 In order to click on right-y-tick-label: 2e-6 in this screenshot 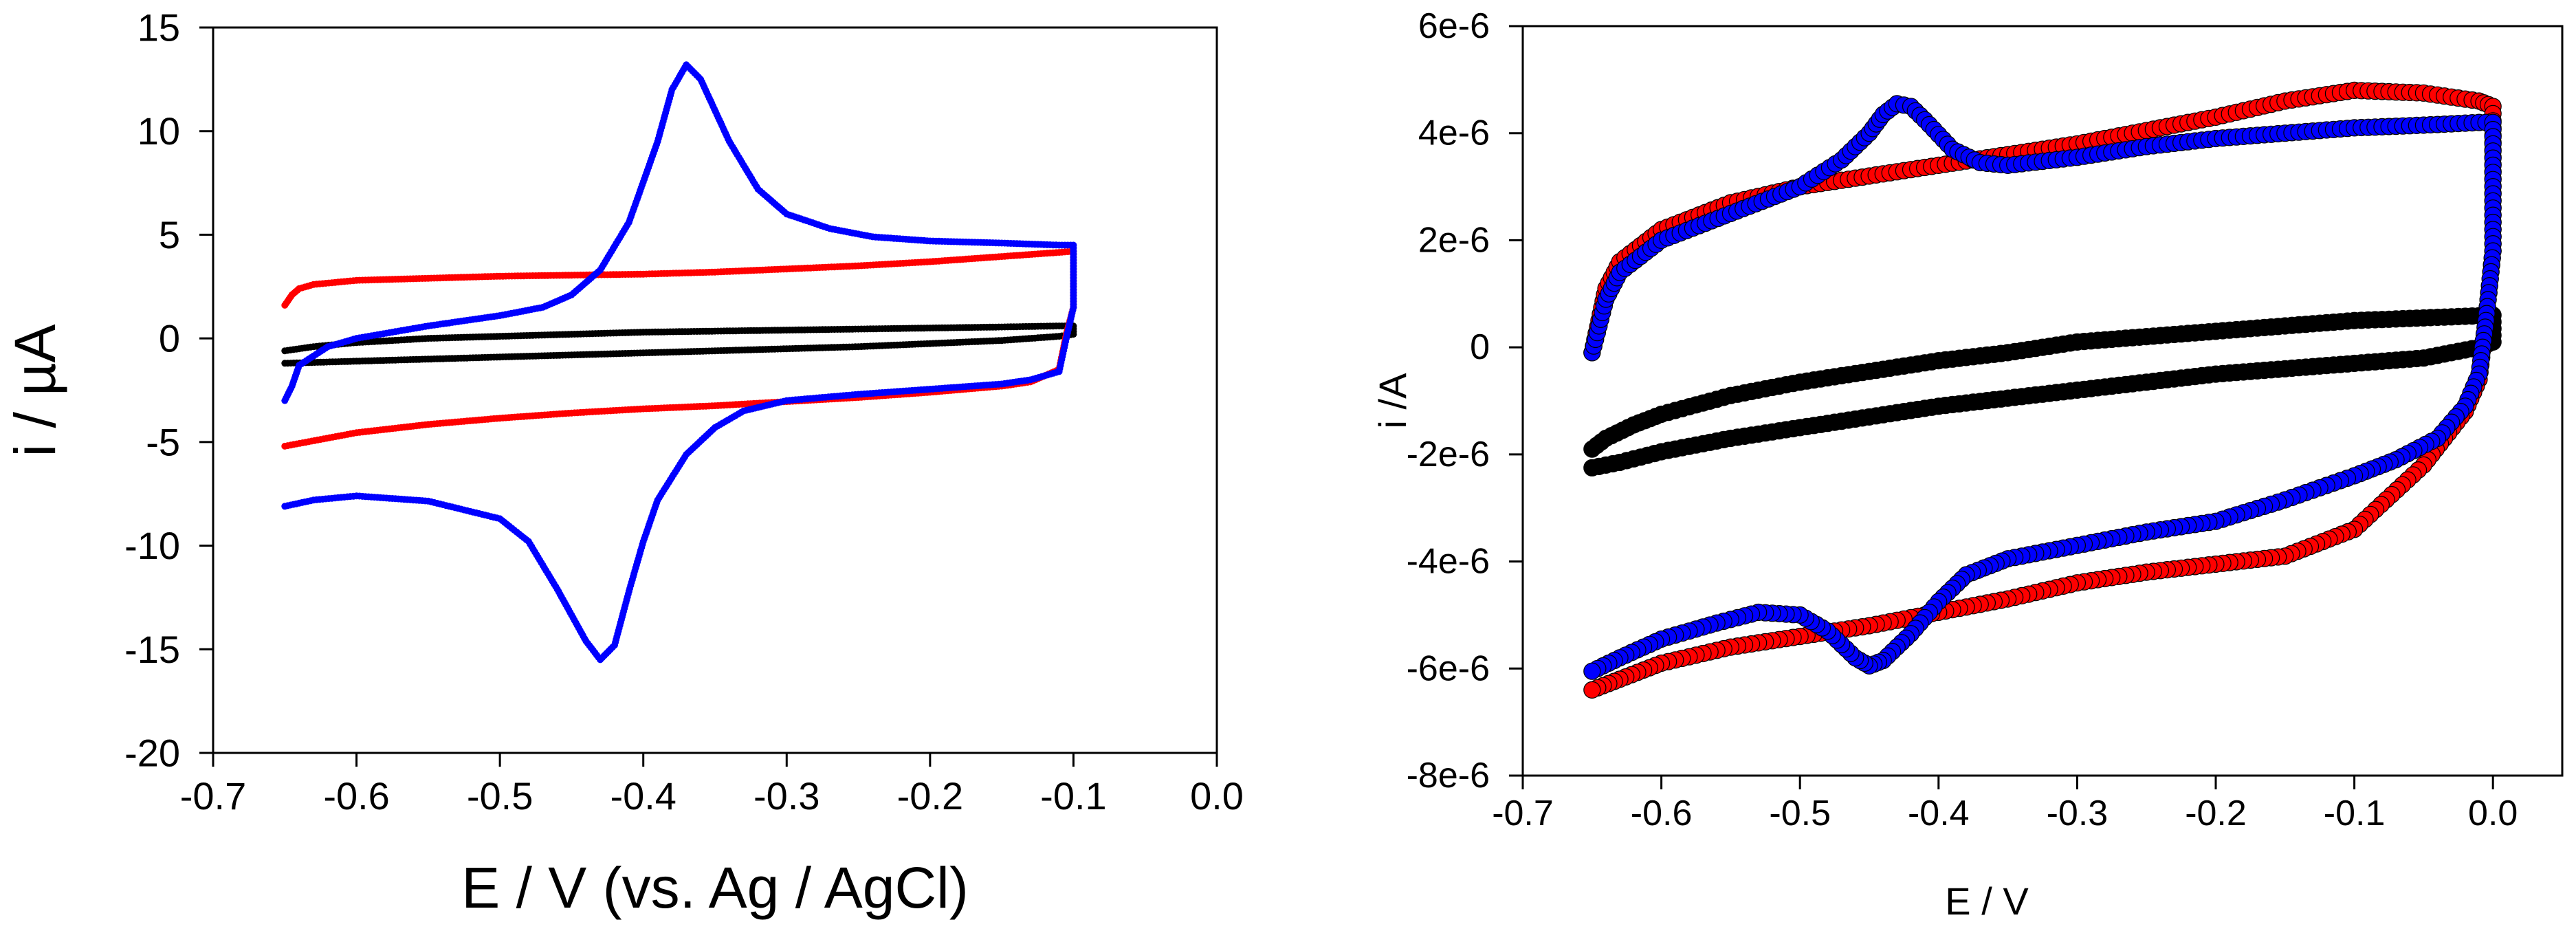, I will do `click(1454, 240)`.